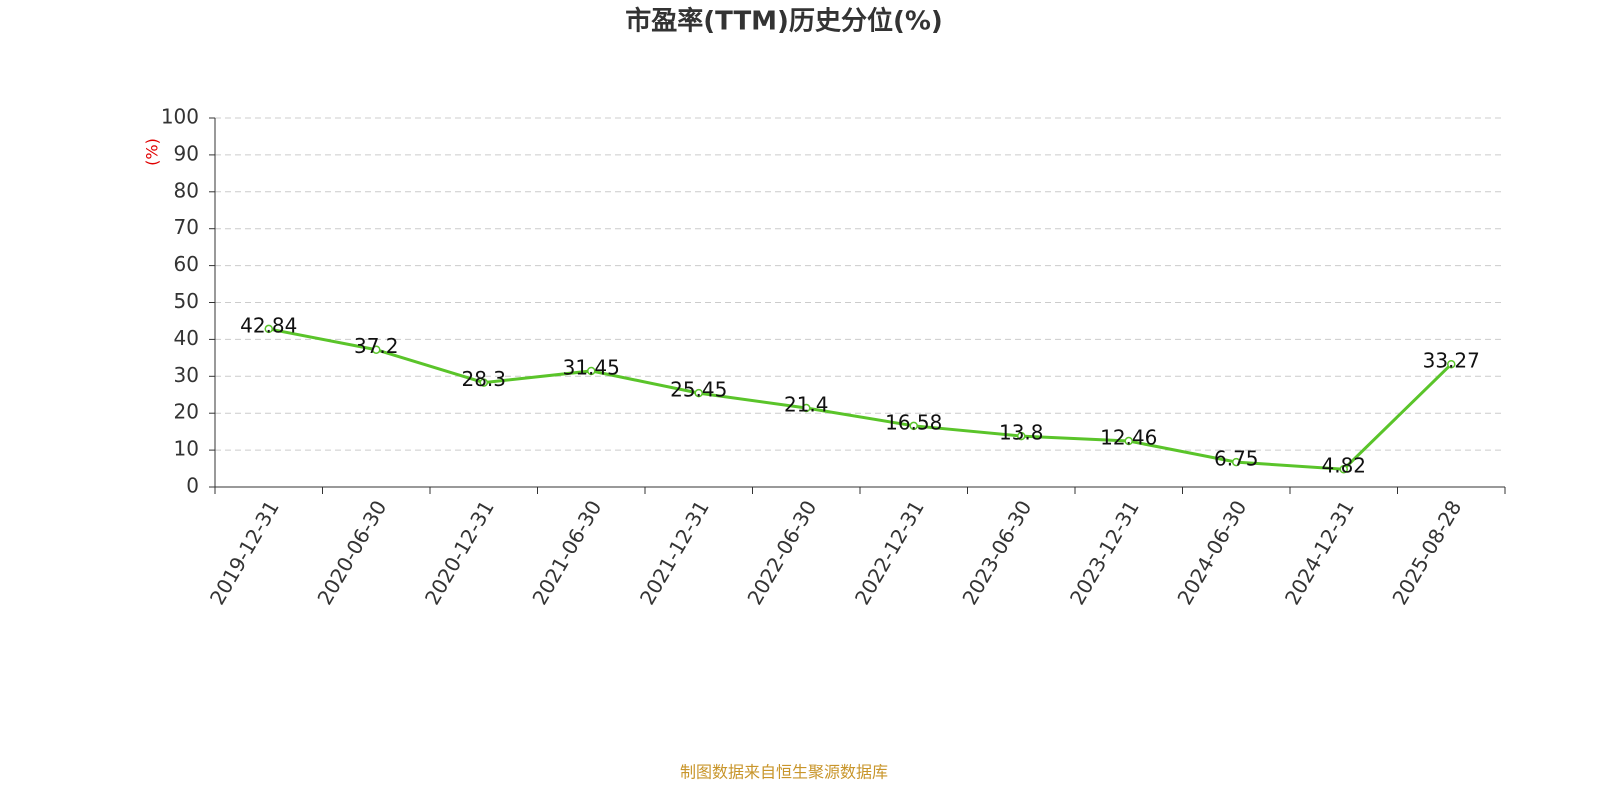 This screenshot has height=800, width=1600. I want to click on x-tick-label: 2022-12-31, so click(889, 552).